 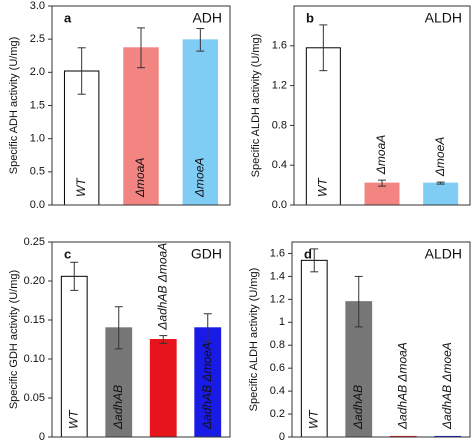 What do you see at coordinates (14, 339) in the screenshot?
I see `y-axis-label: Specific GDH activity (U/mg)` at bounding box center [14, 339].